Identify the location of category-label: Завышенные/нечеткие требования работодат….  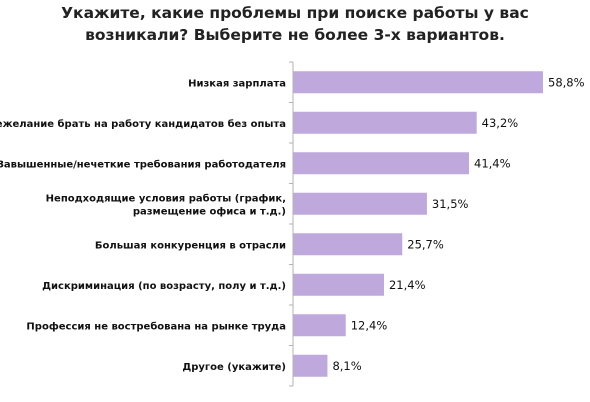
(143, 164).